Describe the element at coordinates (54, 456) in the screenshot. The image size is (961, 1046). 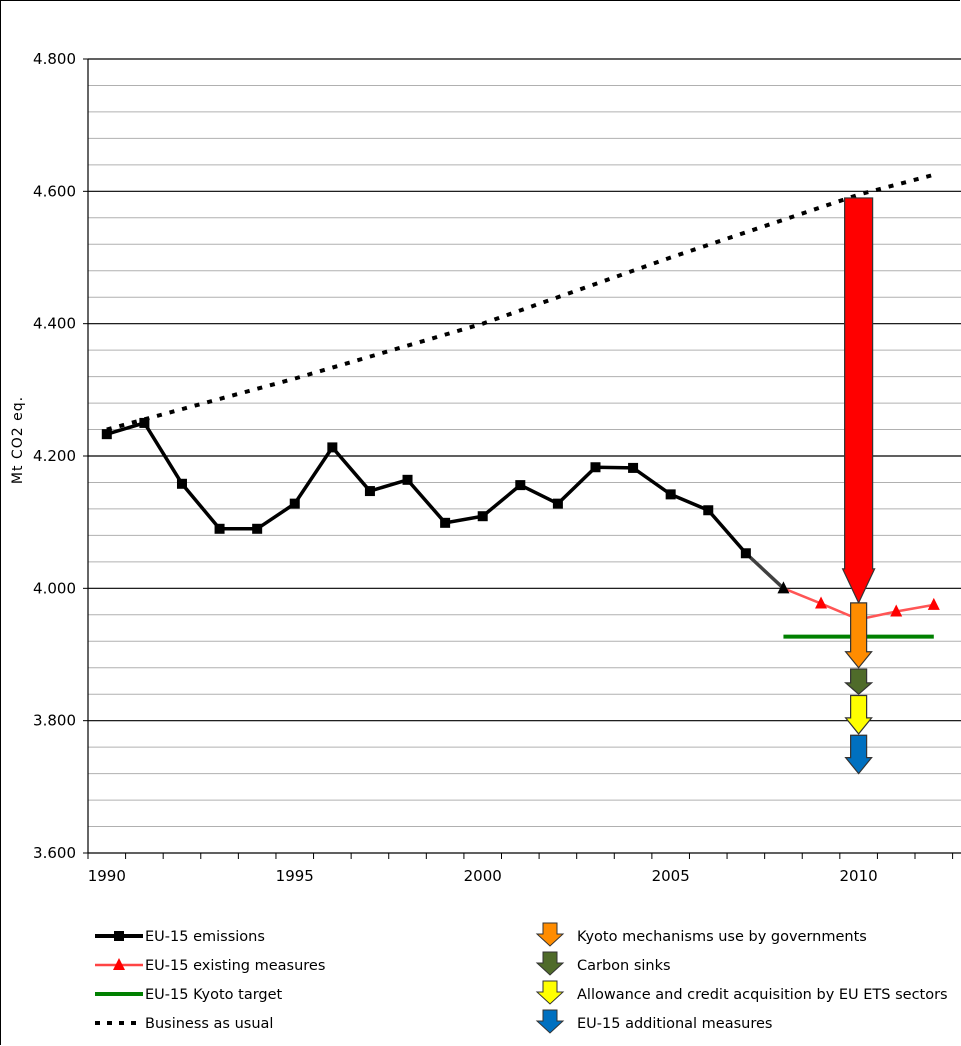
I see `y-tick-label: 4.200` at that location.